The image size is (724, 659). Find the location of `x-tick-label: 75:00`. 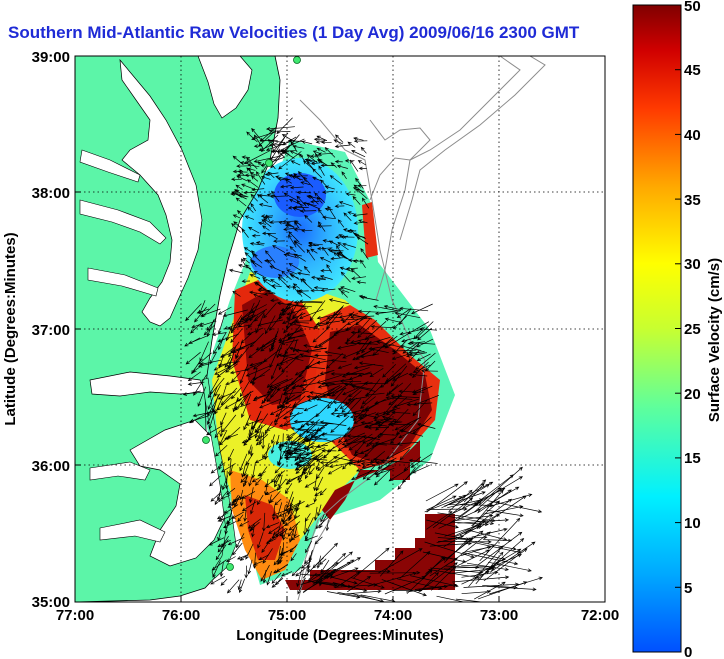

x-tick-label: 75:00 is located at coordinates (287, 615).